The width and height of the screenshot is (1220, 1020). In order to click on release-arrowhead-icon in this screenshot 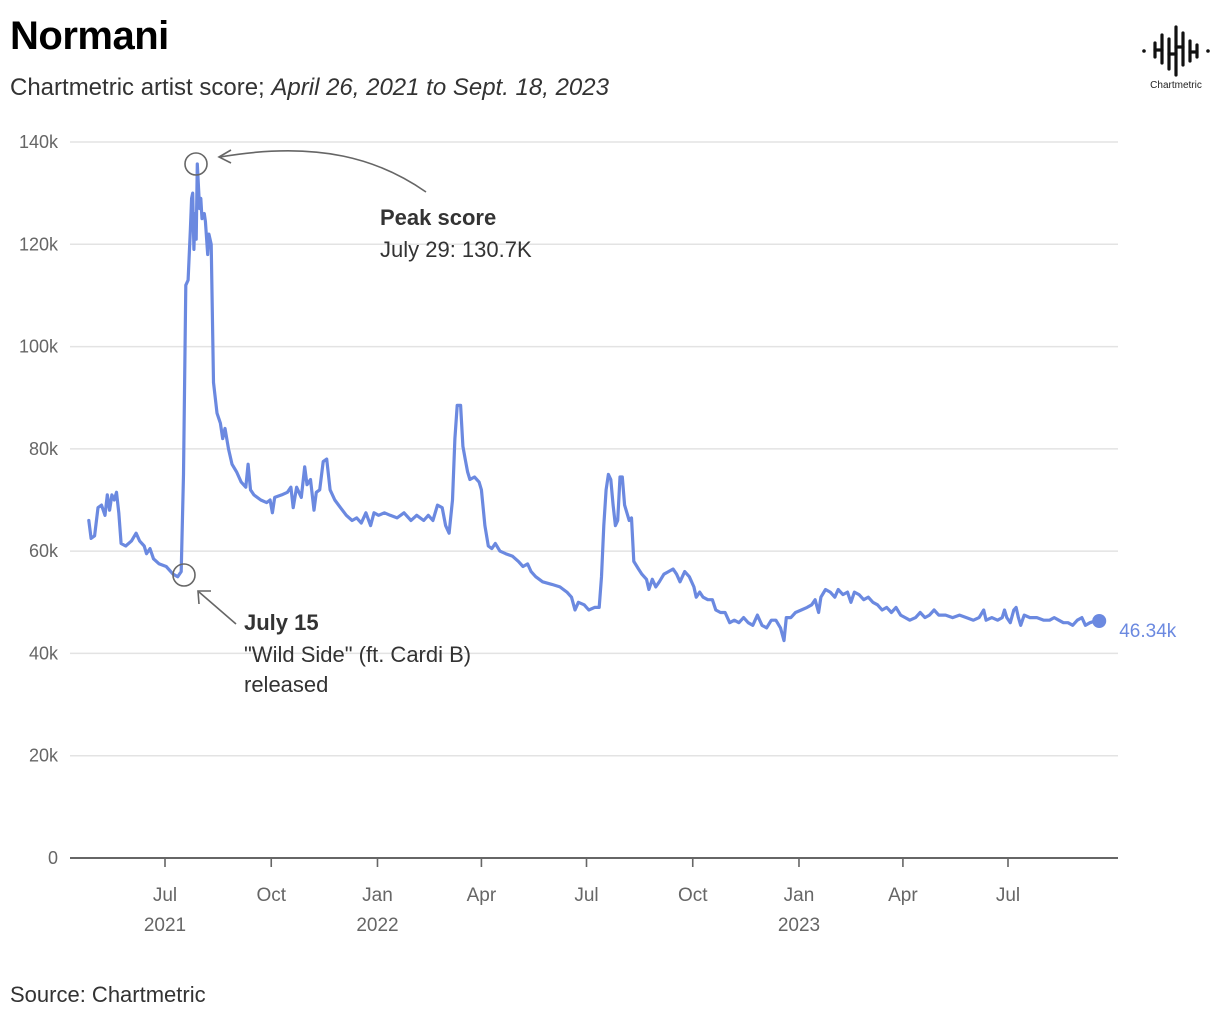, I will do `click(204, 597)`.